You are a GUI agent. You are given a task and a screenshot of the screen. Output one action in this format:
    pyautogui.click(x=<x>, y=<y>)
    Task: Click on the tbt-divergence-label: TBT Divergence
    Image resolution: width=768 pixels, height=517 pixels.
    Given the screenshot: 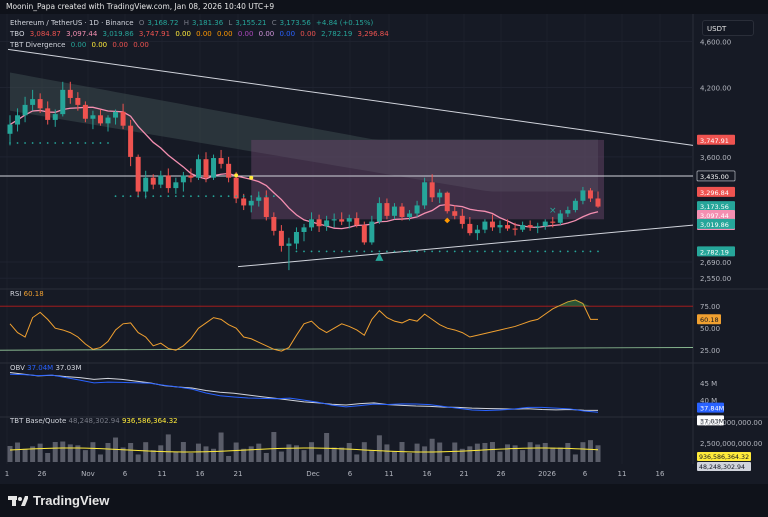 What is the action you would take?
    pyautogui.click(x=38, y=45)
    